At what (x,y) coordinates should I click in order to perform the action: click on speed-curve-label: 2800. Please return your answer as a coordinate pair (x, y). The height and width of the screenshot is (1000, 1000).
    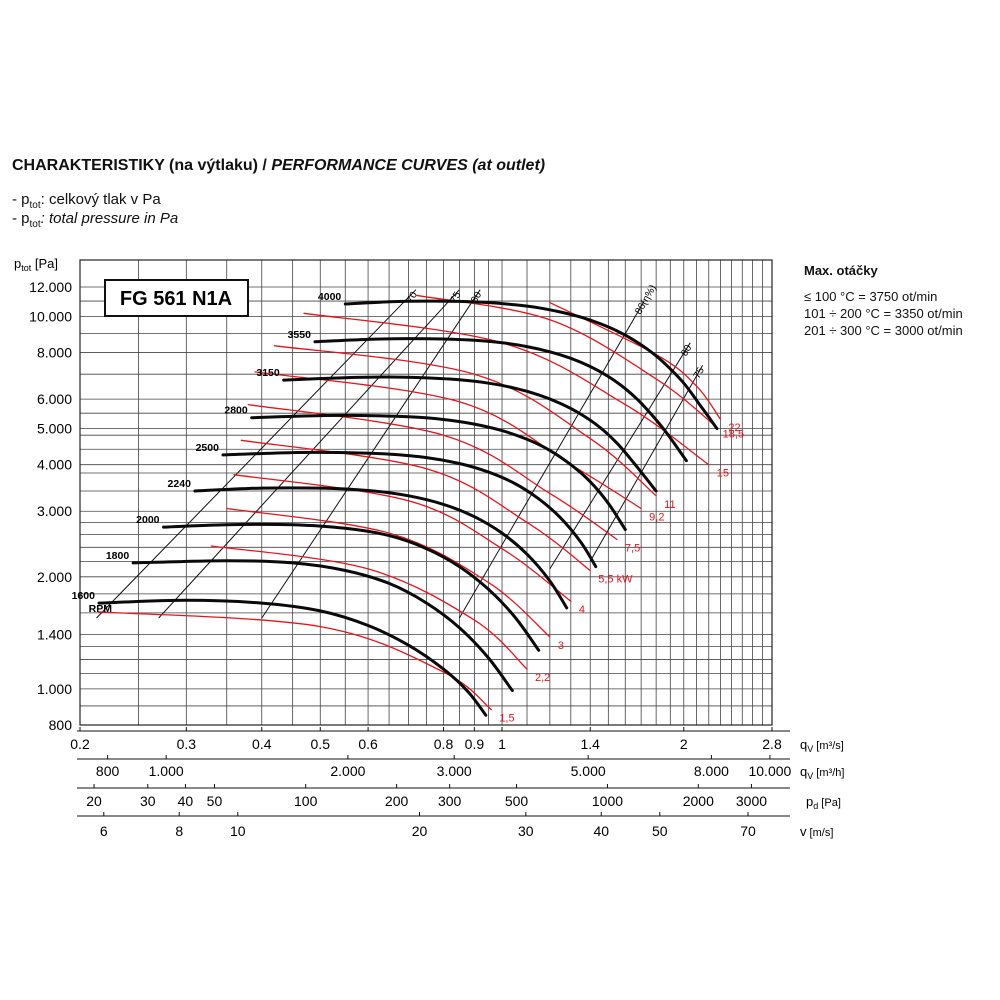
    Looking at the image, I should click on (236, 411).